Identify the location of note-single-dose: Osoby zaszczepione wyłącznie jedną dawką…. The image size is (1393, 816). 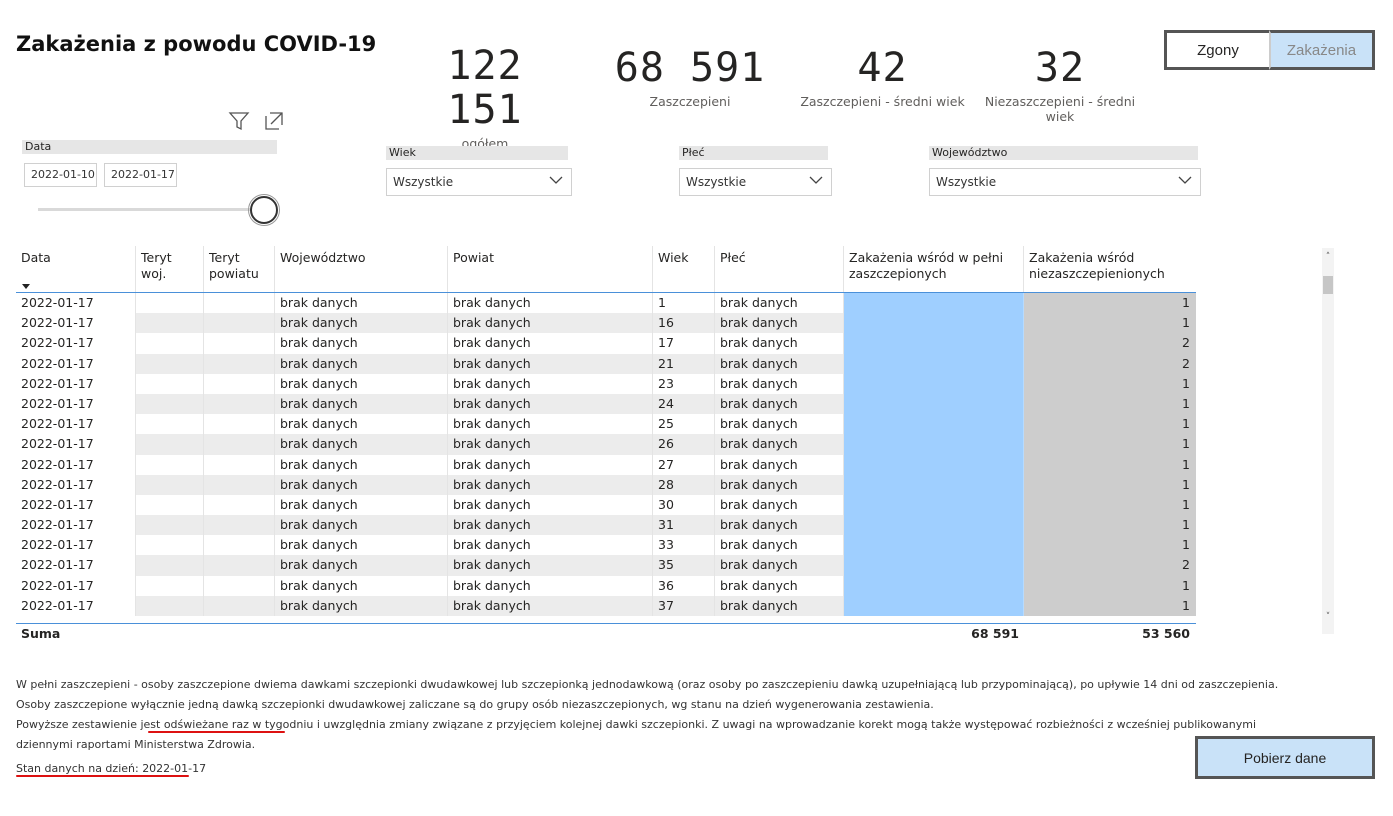
(475, 704).